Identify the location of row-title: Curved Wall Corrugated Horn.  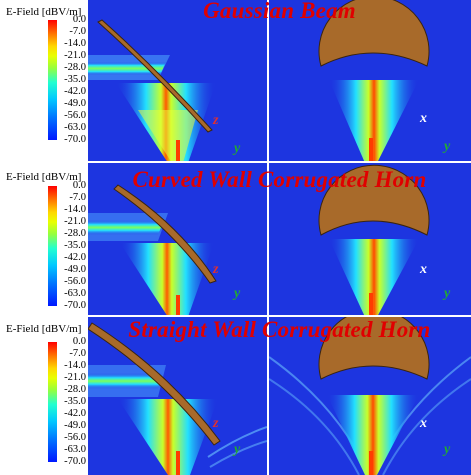
(279, 179).